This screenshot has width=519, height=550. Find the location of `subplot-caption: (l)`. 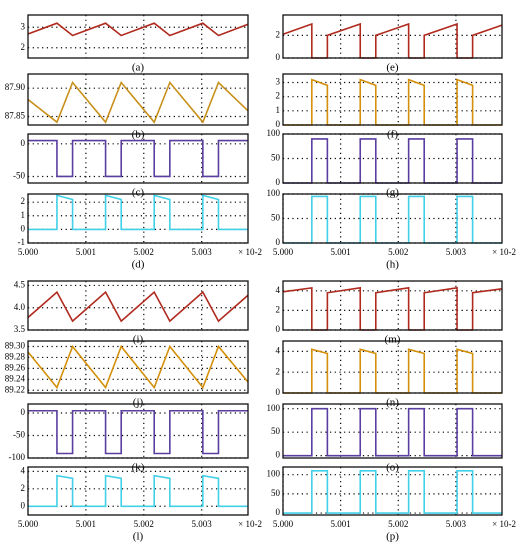

subplot-caption: (l) is located at coordinates (138, 537).